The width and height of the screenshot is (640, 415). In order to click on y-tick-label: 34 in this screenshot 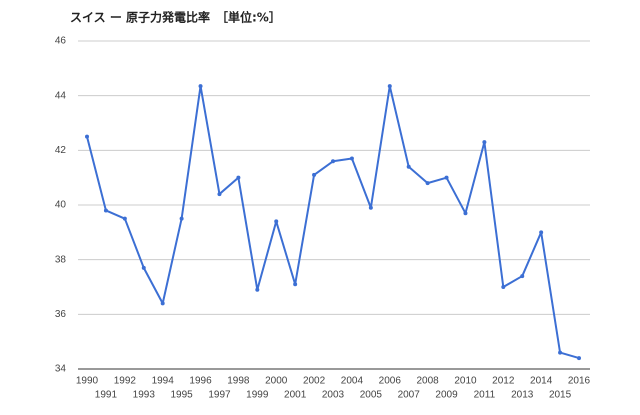, I will do `click(61, 369)`.